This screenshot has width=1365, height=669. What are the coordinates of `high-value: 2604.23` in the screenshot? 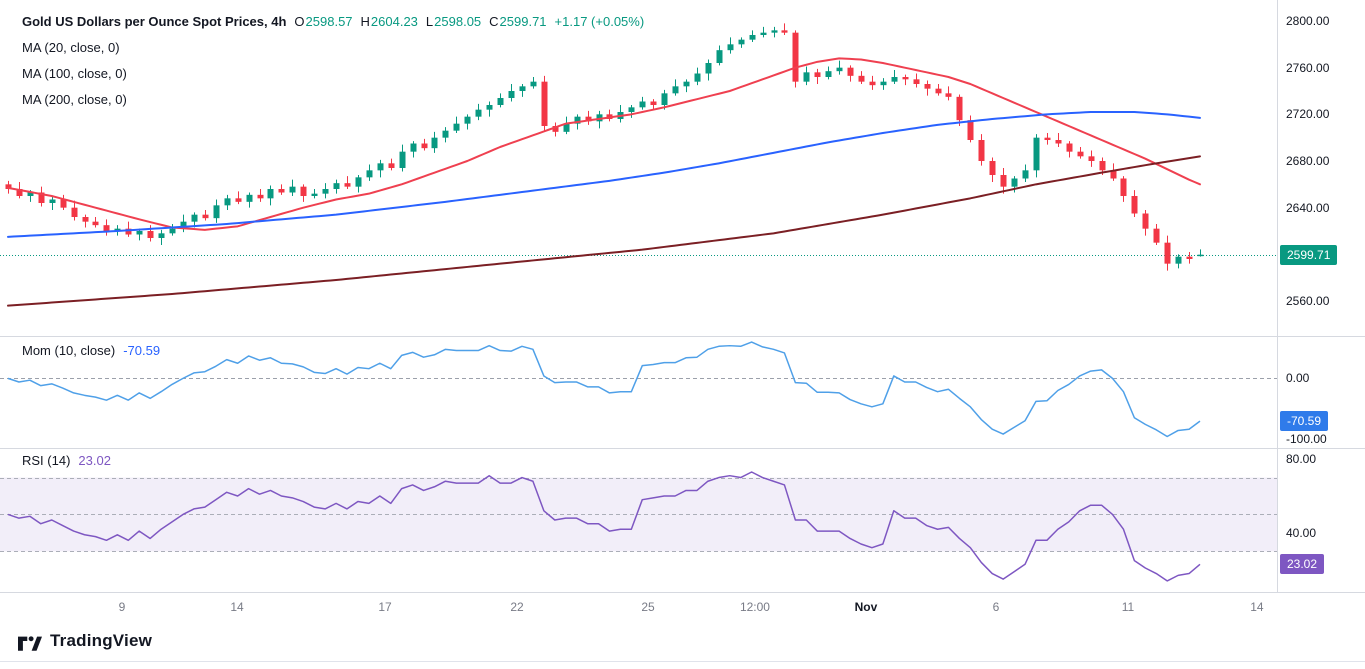 It's located at (394, 21).